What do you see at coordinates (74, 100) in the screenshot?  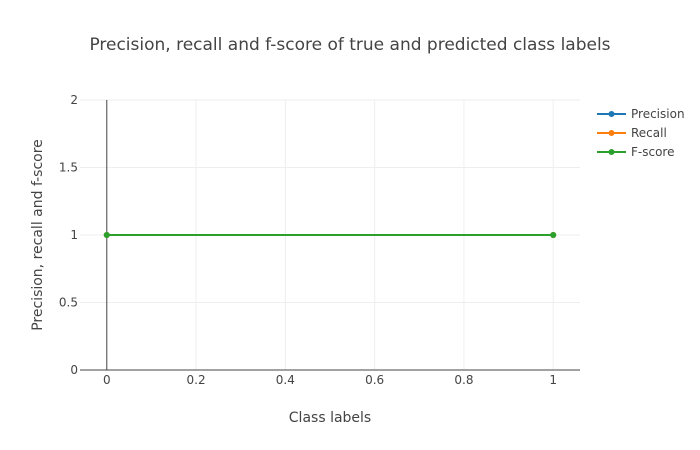 I see `y-tick-label: 2` at bounding box center [74, 100].